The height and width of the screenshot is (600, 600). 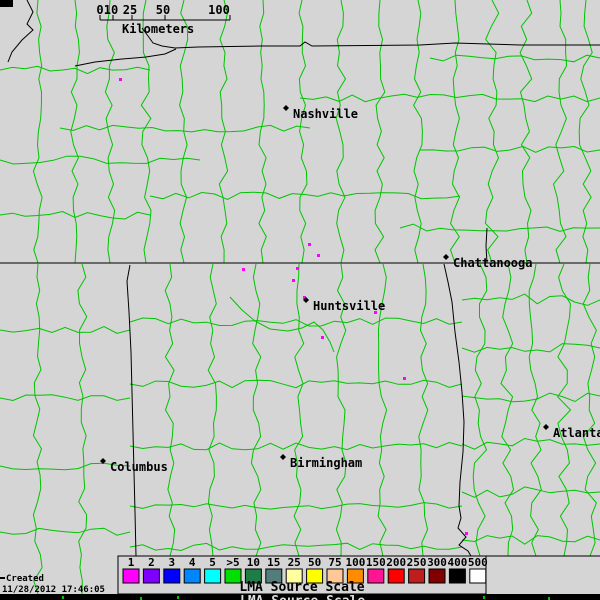 I want to click on created-label: Created, so click(x=25, y=579).